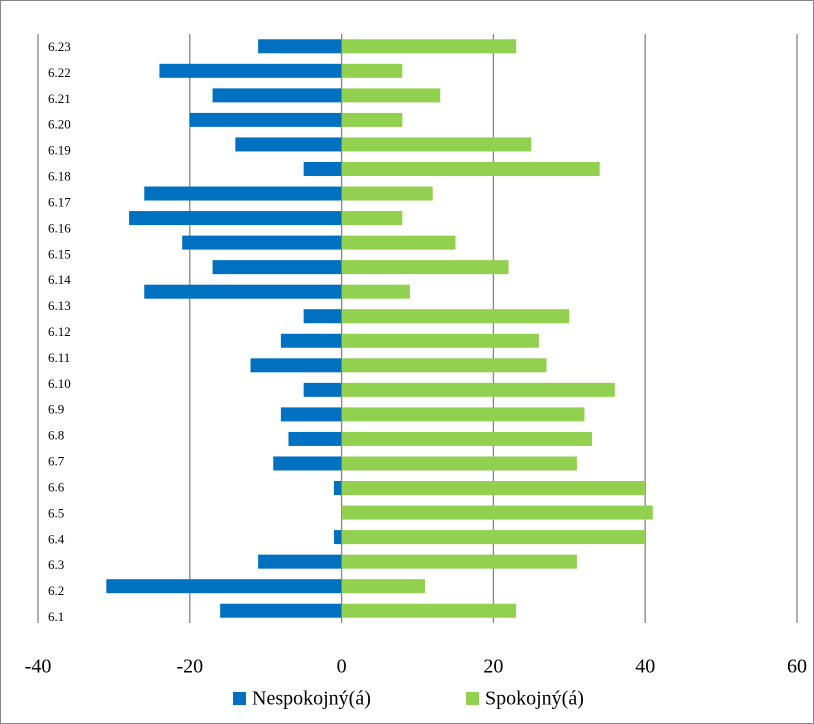 The width and height of the screenshot is (814, 724). I want to click on y-tick-label: 6.11, so click(59, 357).